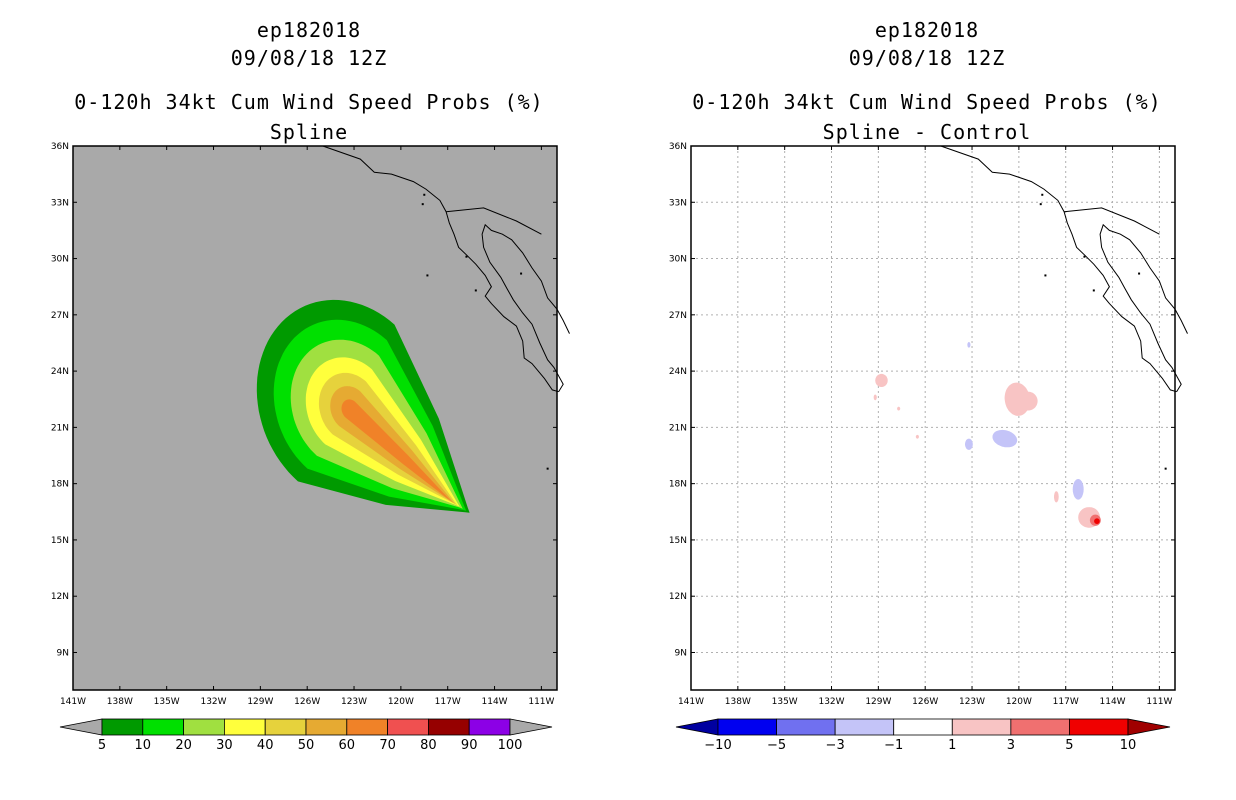 This screenshot has height=800, width=1236. What do you see at coordinates (428, 745) in the screenshot?
I see `colorbar-label: 80` at bounding box center [428, 745].